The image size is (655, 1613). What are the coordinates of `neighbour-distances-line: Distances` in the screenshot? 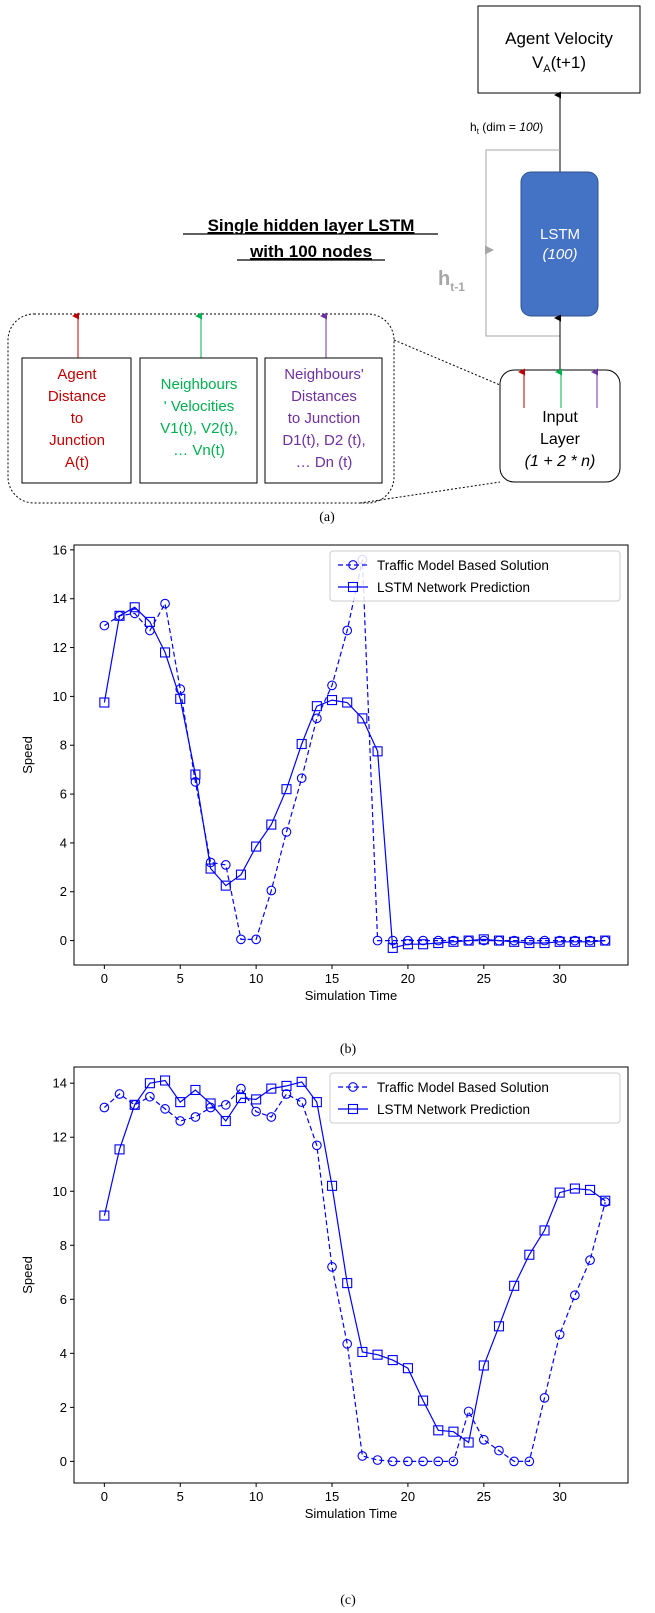 It's located at (324, 396).